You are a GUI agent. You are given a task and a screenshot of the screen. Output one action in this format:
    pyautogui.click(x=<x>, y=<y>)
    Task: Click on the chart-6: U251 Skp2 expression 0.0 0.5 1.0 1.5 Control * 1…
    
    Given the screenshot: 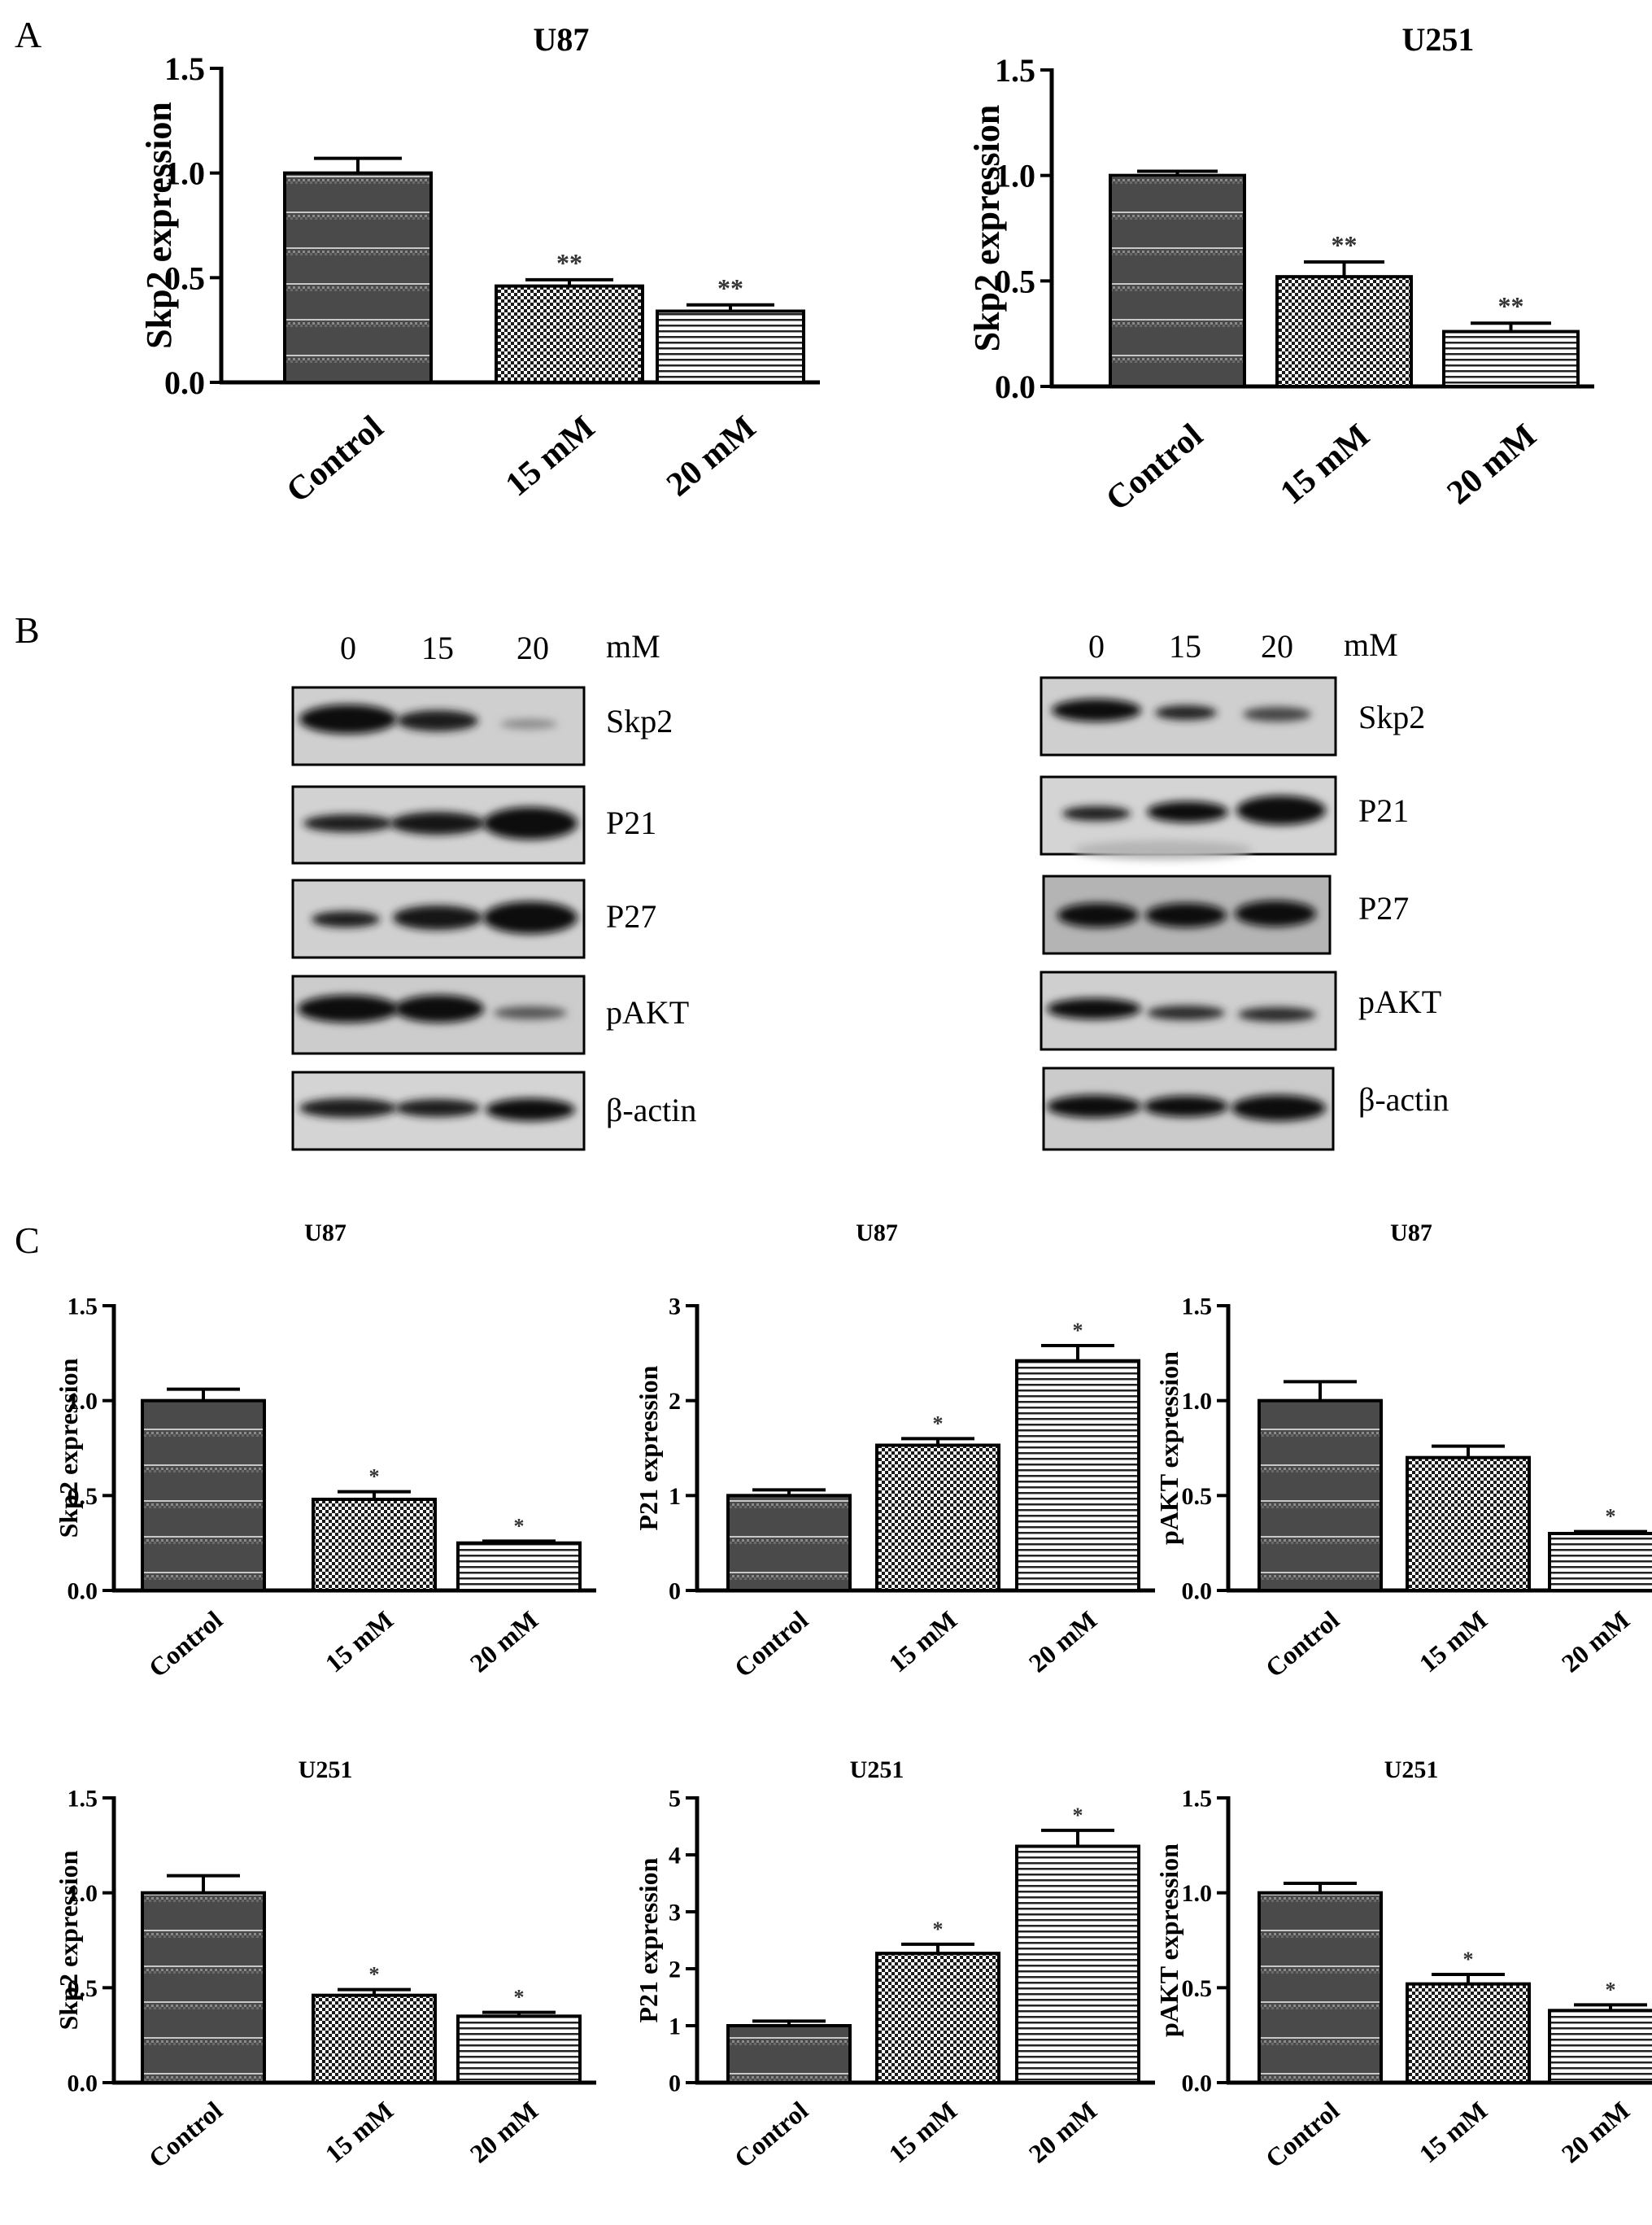 What is the action you would take?
    pyautogui.click(x=325, y=1965)
    